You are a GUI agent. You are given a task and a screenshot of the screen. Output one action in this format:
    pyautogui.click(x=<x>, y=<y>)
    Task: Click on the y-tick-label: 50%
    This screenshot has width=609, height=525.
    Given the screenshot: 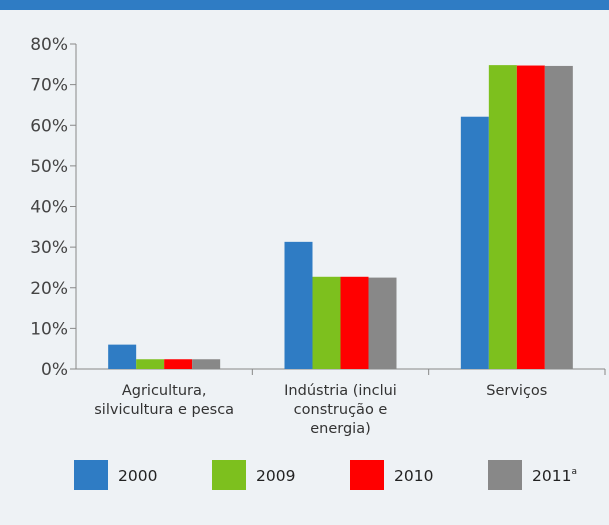 What is the action you would take?
    pyautogui.click(x=49, y=167)
    